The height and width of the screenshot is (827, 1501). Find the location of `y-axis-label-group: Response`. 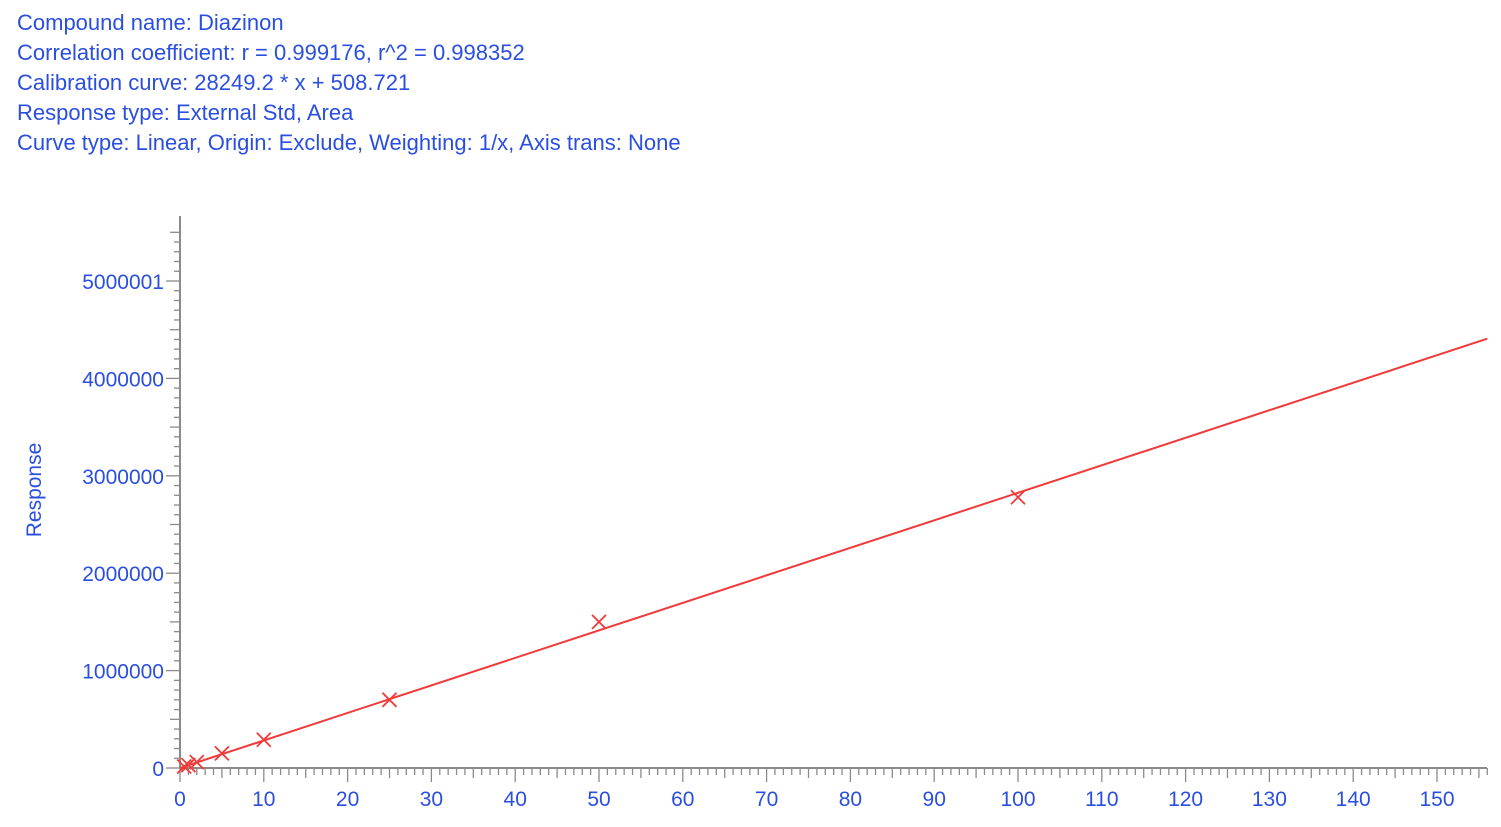

y-axis-label-group: Response is located at coordinates (34, 490).